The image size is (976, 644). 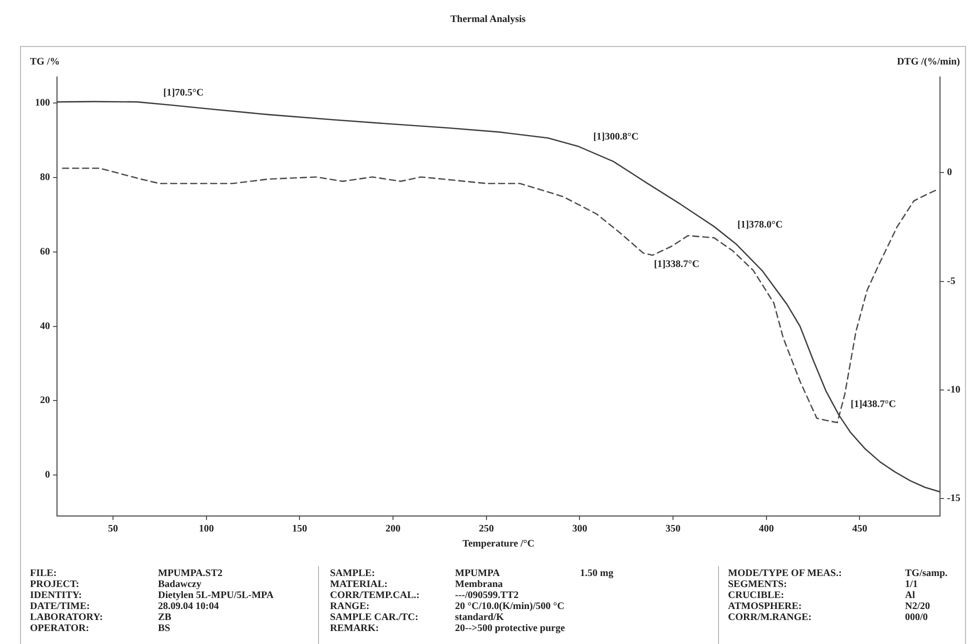 I want to click on x-axis-title: Temperature /°C, so click(x=498, y=544).